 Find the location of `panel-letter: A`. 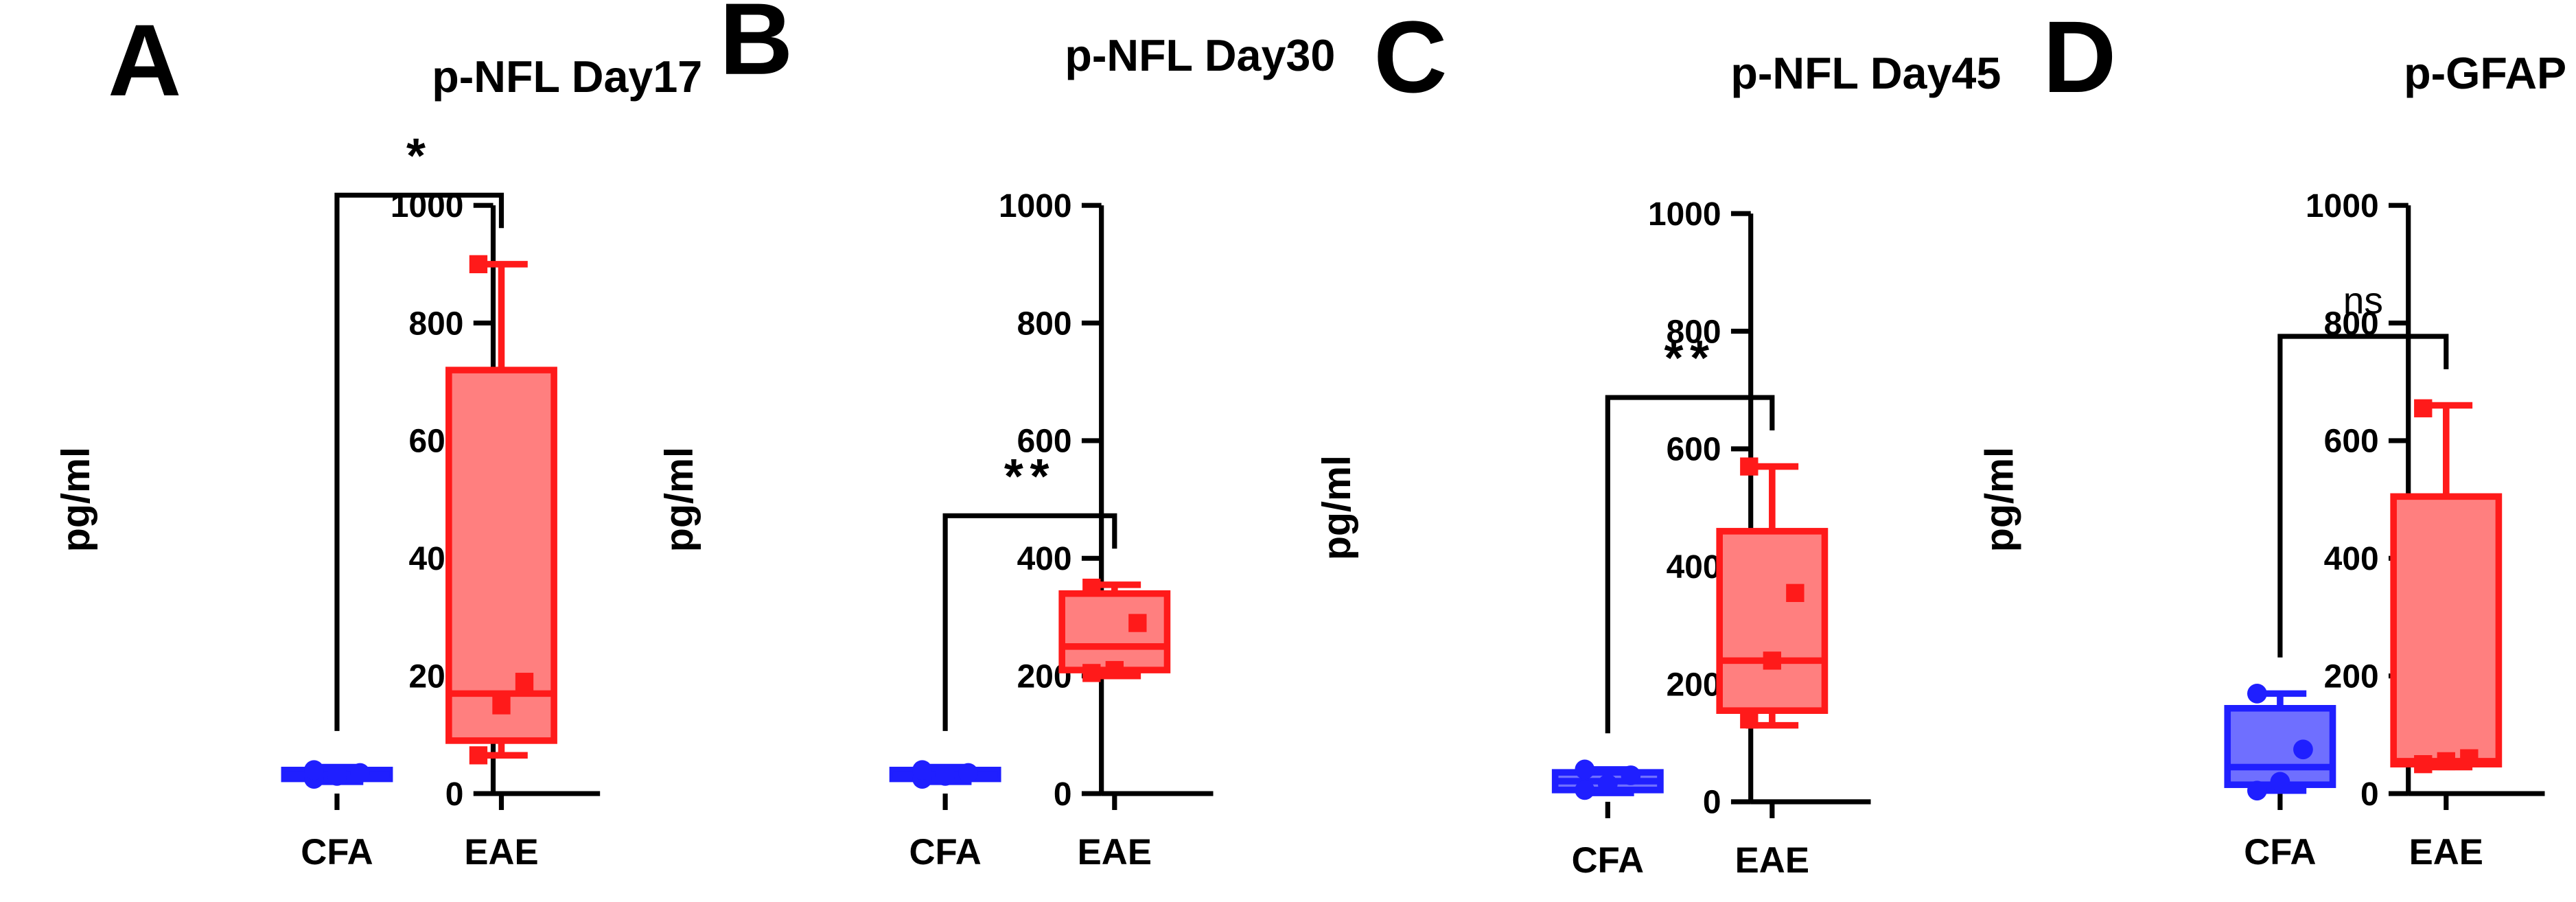

panel-letter: A is located at coordinates (144, 61).